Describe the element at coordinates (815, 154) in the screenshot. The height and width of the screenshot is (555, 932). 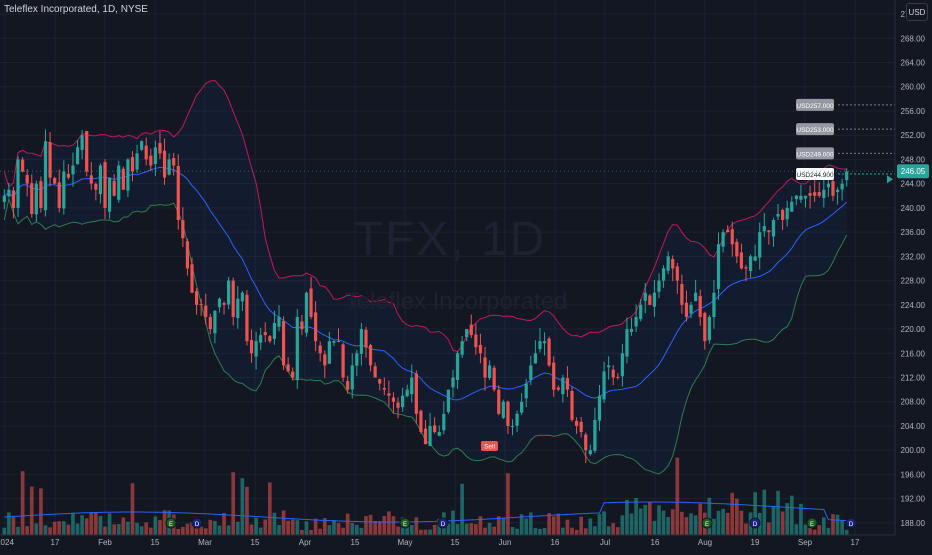
I see `price-label-text: USD249.000` at that location.